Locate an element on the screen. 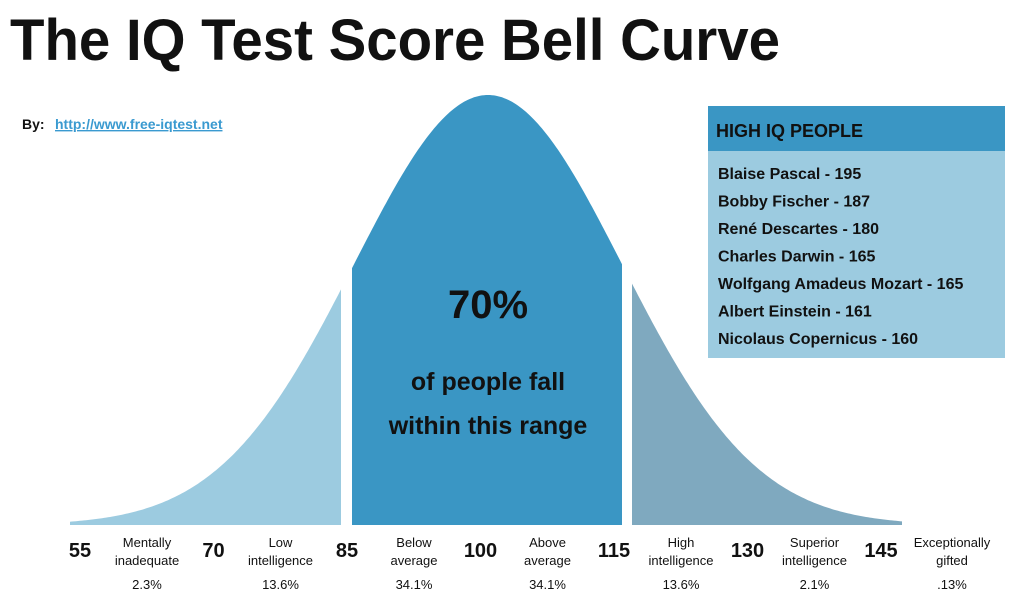 The image size is (1017, 600). scale-label: 85 is located at coordinates (347, 551).